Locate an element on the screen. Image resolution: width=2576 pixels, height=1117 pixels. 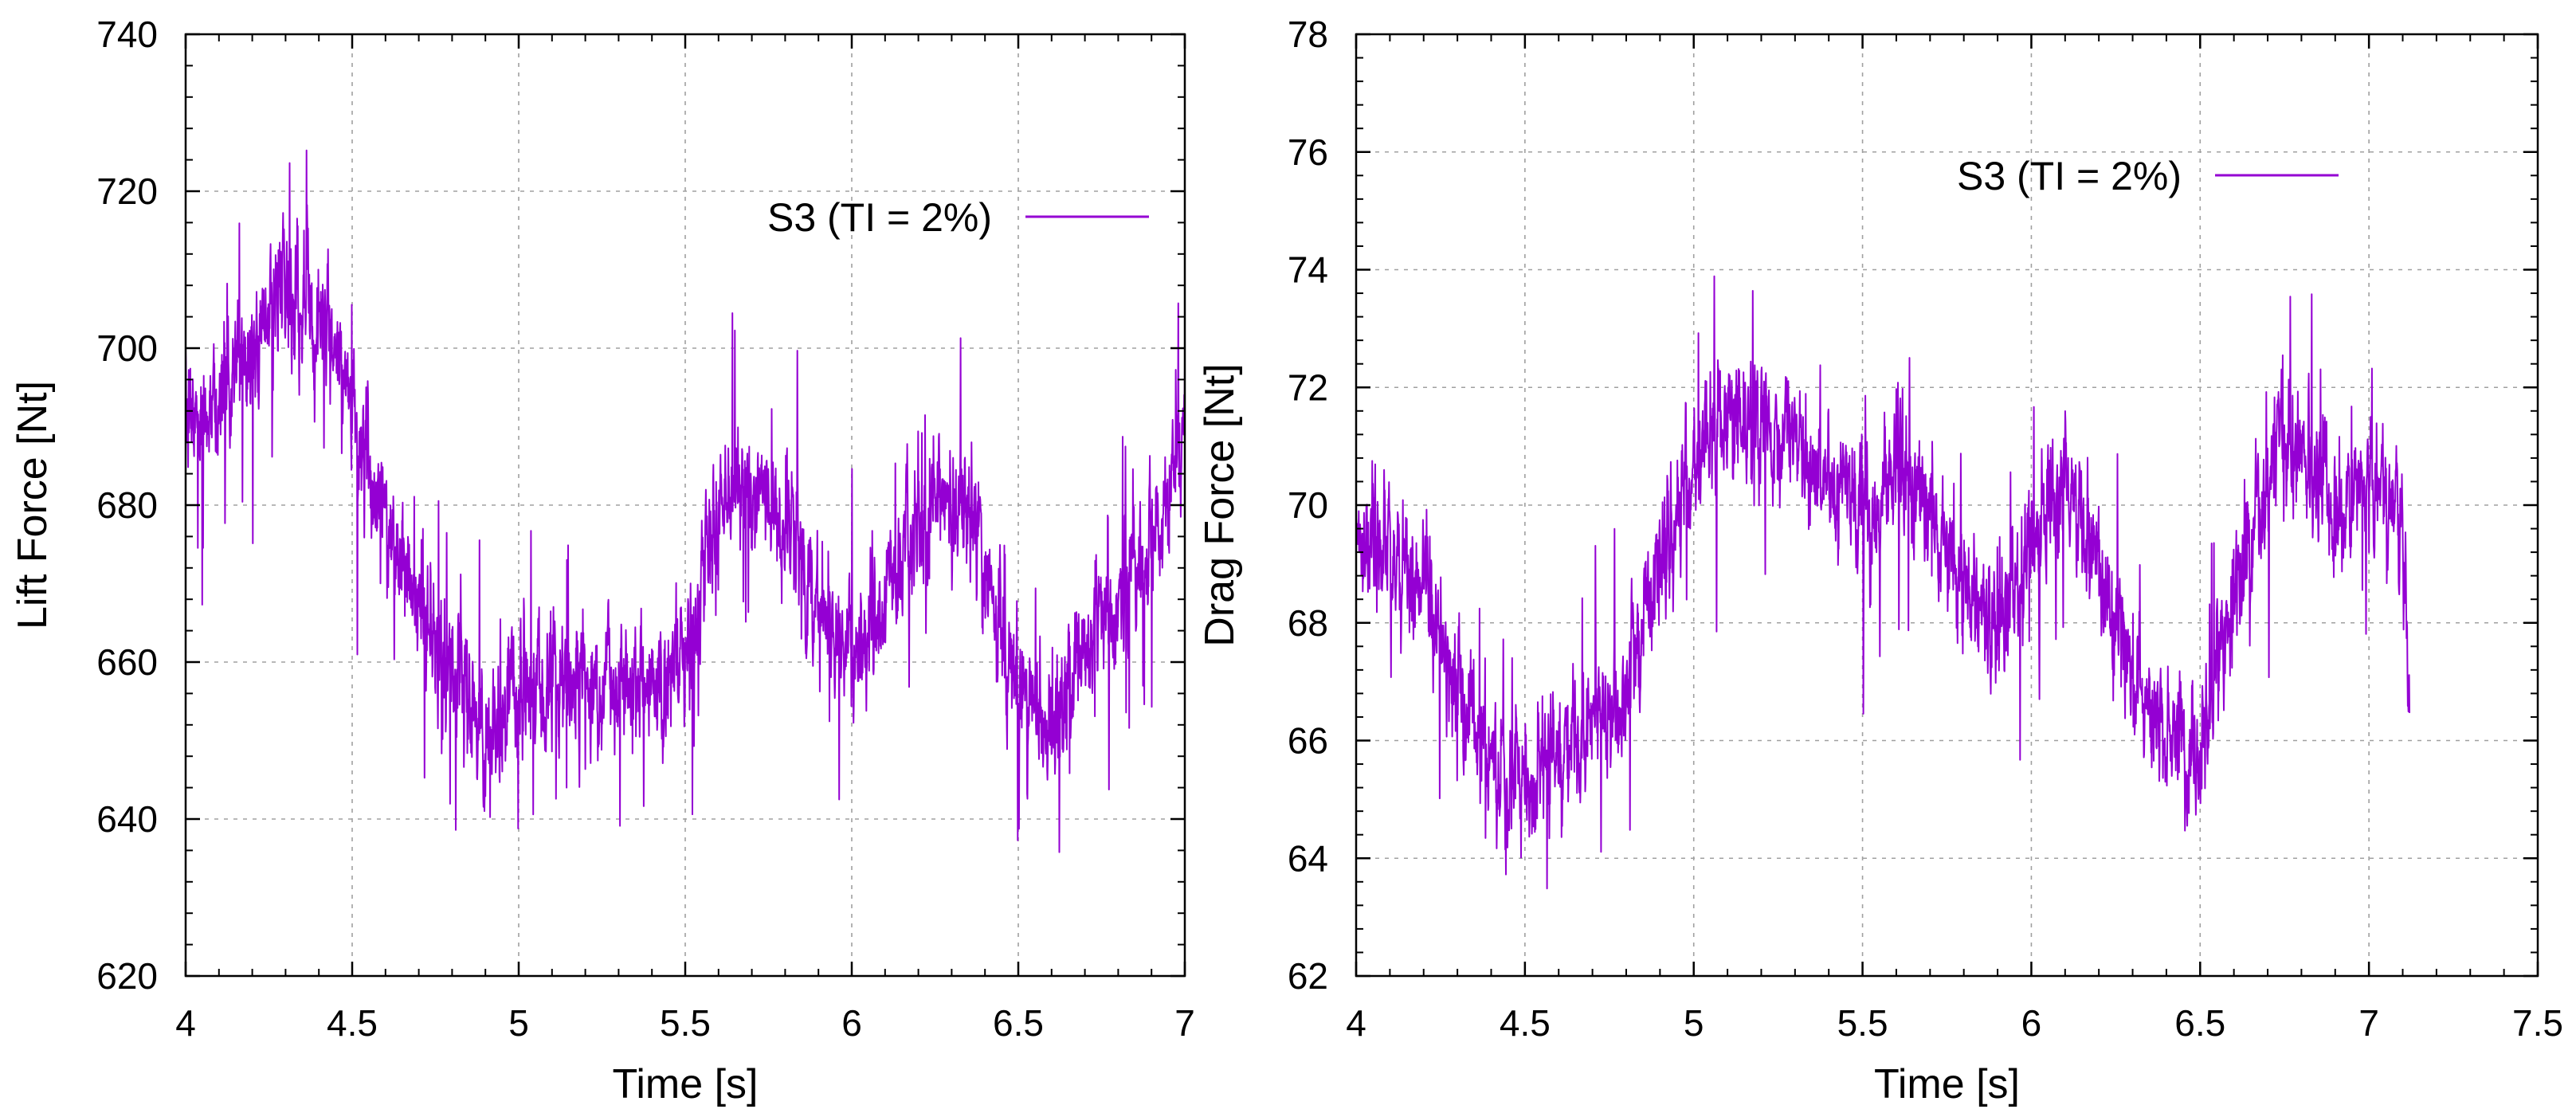
drag-legend: S3 (TI = 2%) is located at coordinates (2148, 176).